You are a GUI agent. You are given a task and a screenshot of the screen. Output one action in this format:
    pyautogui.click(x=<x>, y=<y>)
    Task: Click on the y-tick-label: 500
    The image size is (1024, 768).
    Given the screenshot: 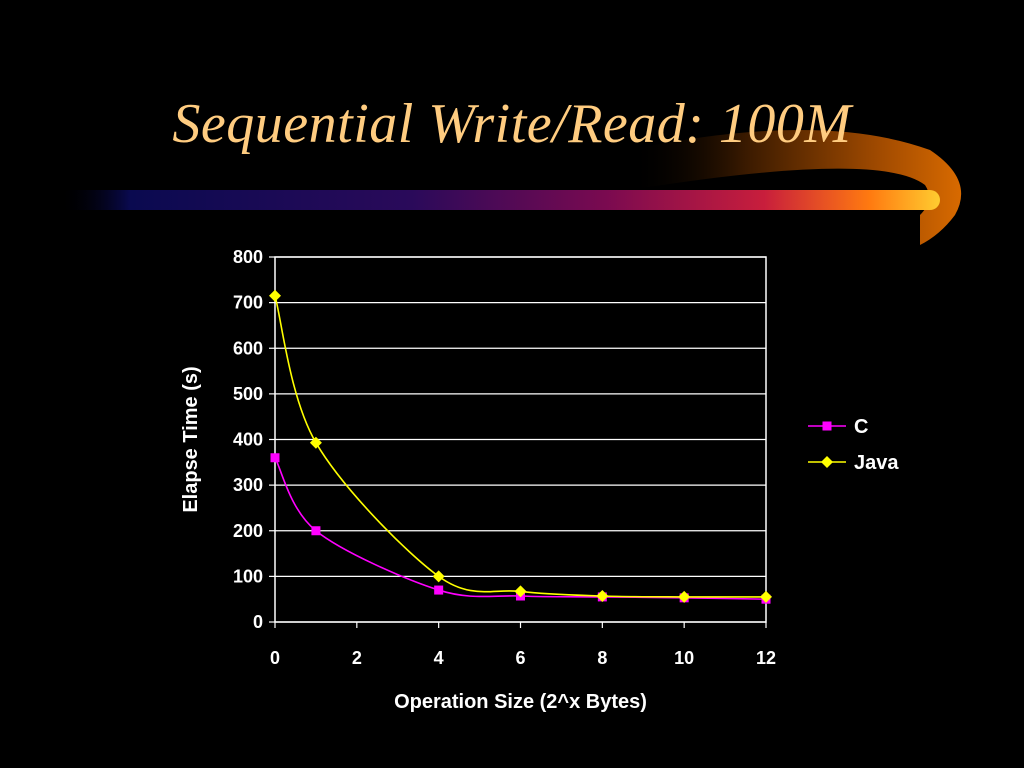 What is the action you would take?
    pyautogui.click(x=248, y=394)
    